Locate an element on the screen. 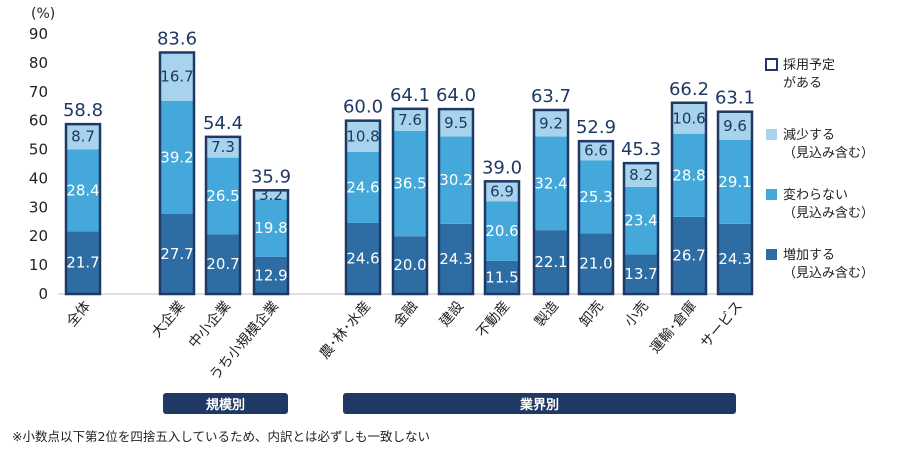  y-axis-unit: (%) is located at coordinates (43, 14).